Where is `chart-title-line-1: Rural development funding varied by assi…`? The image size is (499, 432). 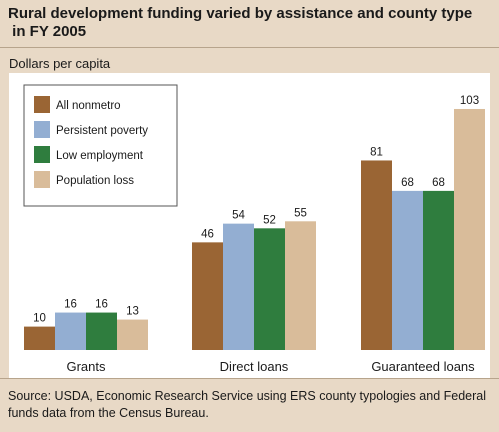 chart-title-line-1: Rural development funding varied by assi… is located at coordinates (240, 13).